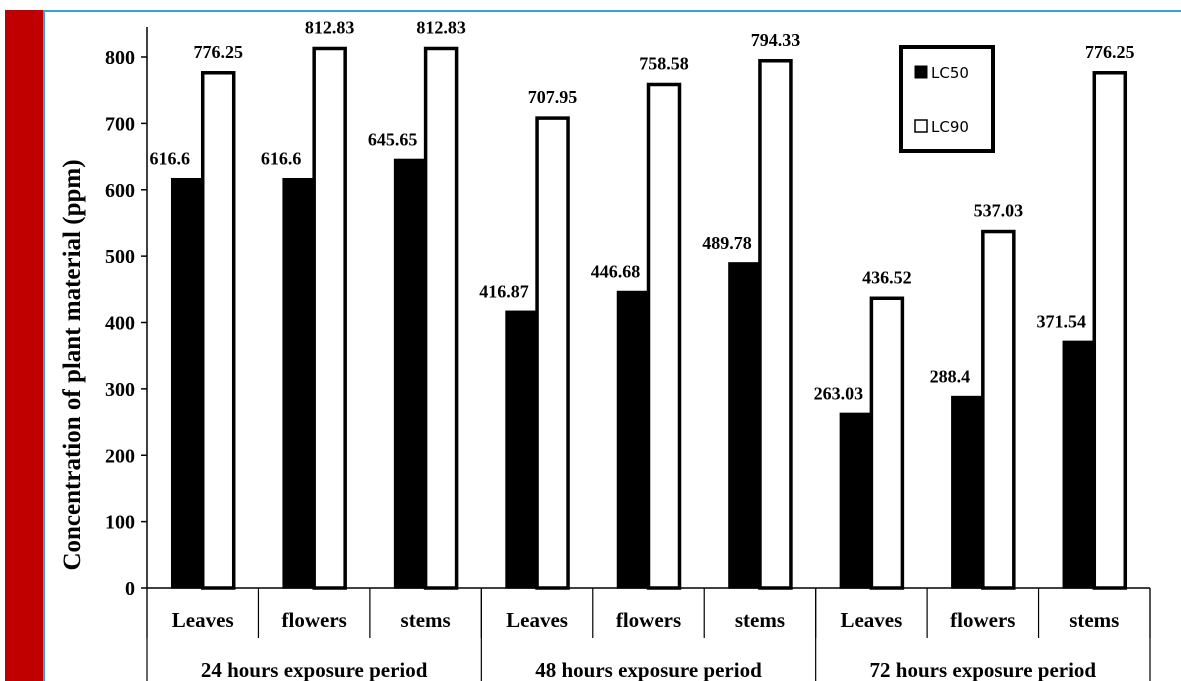  Describe the element at coordinates (120, 523) in the screenshot. I see `y-tick-label: 100` at that location.